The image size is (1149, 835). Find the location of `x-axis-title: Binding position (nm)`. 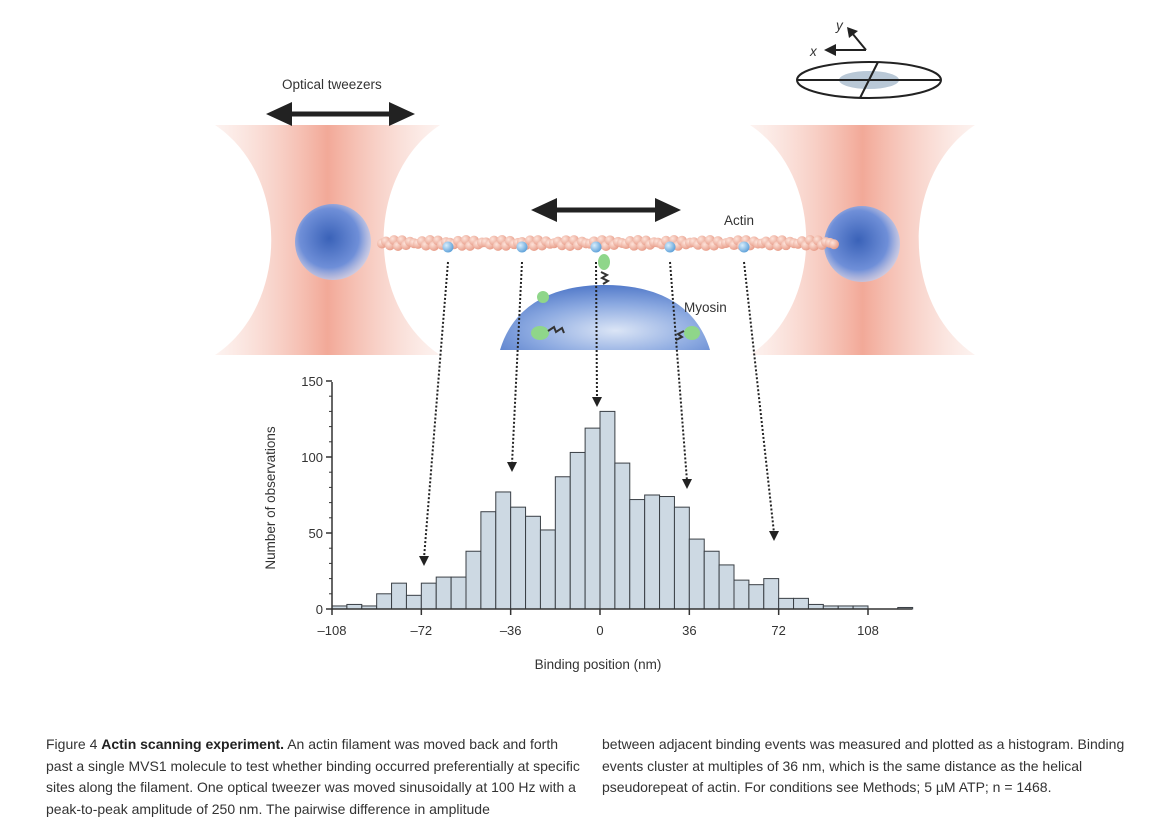

x-axis-title: Binding position (nm) is located at coordinates (598, 664).